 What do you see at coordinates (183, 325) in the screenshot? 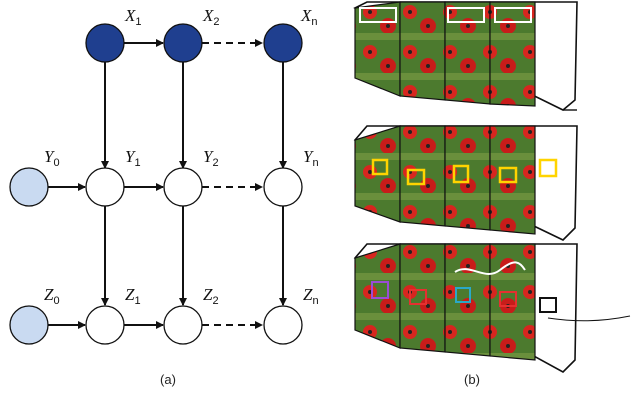
I see `node-z2` at bounding box center [183, 325].